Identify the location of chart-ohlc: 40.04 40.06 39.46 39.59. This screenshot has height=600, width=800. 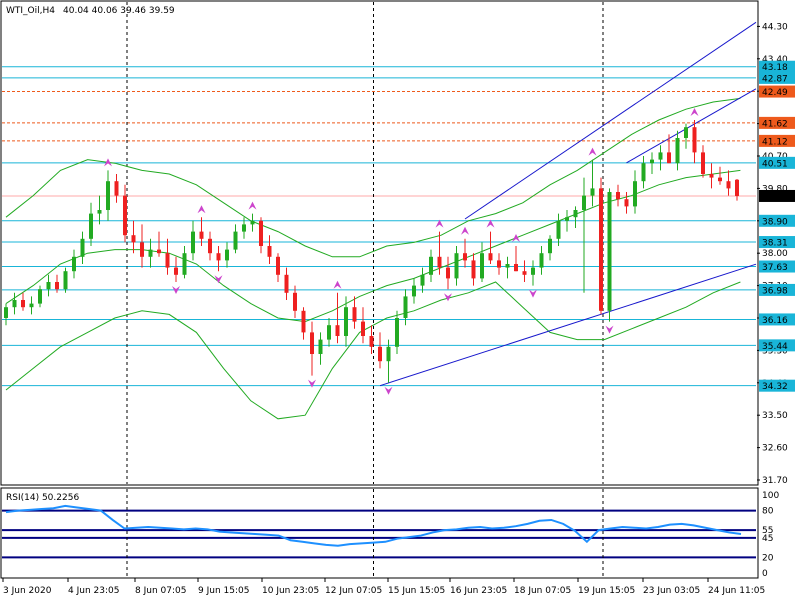
(119, 11).